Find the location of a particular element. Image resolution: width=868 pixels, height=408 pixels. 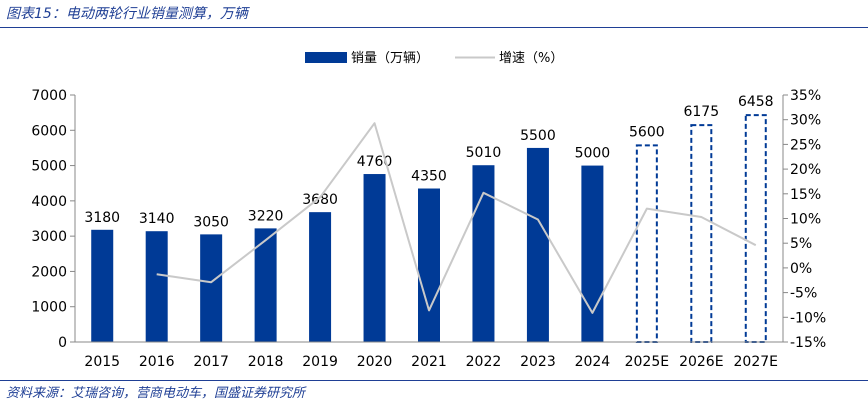

figure-source: 资料来源：艾瑞咨询，营商电动车，国盛证券研究所 is located at coordinates (156, 393).